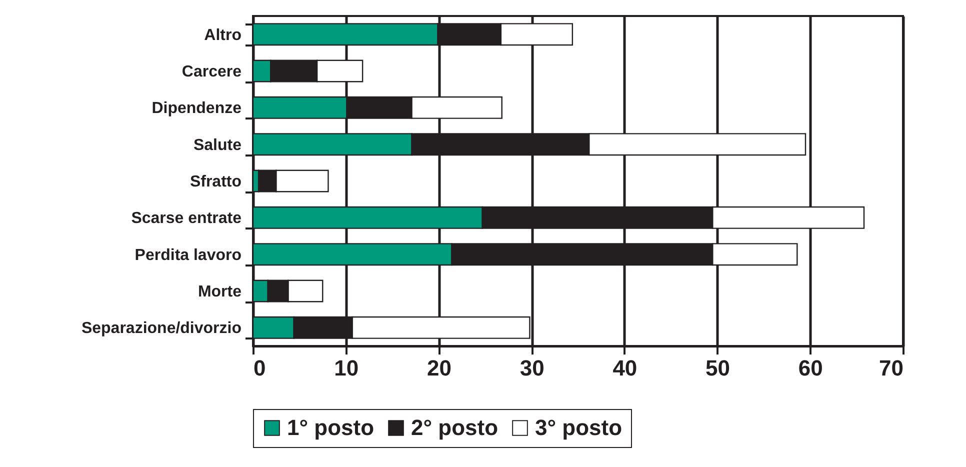  What do you see at coordinates (454, 427) in the screenshot?
I see `legend-label: 2° posto` at bounding box center [454, 427].